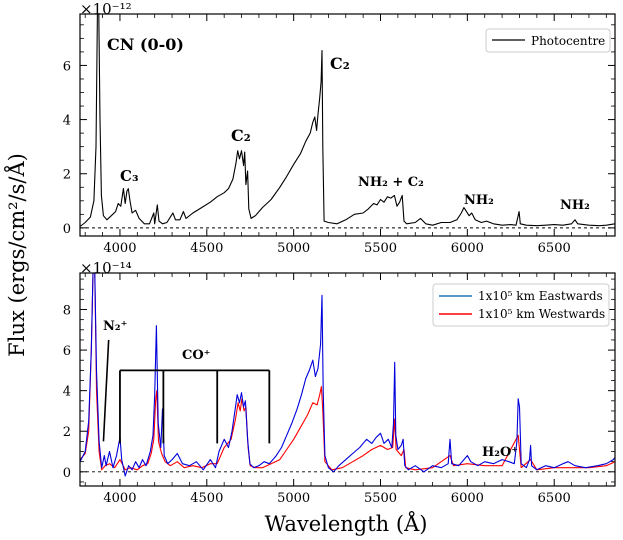  Describe the element at coordinates (16, 255) in the screenshot. I see `y-axis-label: Flux (ergs/cm²/s/Å)` at that location.